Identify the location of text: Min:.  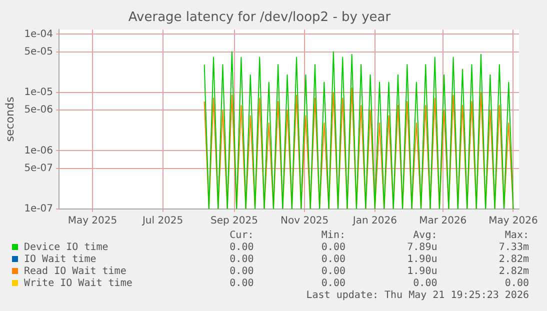
(333, 236).